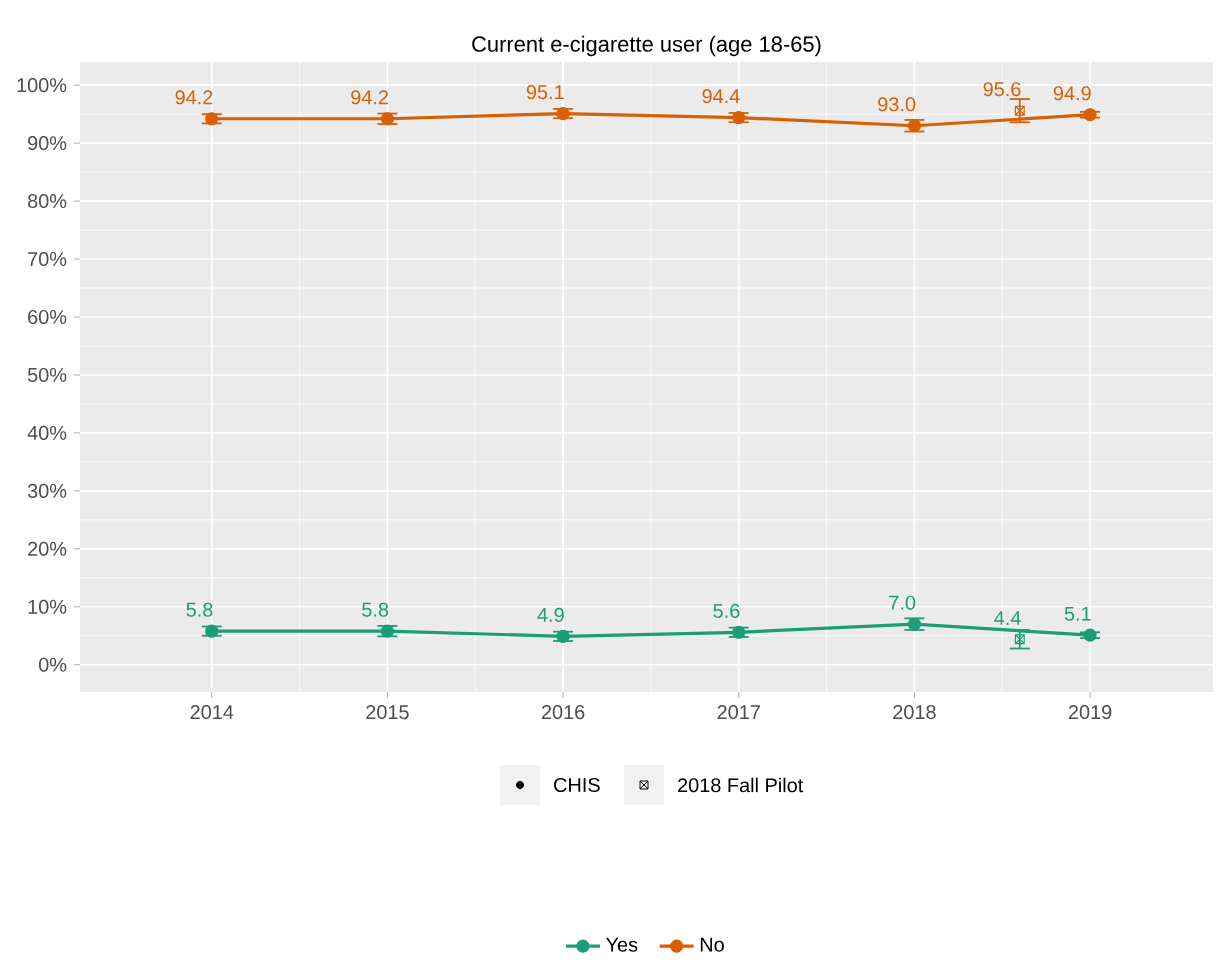  I want to click on data-label: 95.1, so click(545, 91).